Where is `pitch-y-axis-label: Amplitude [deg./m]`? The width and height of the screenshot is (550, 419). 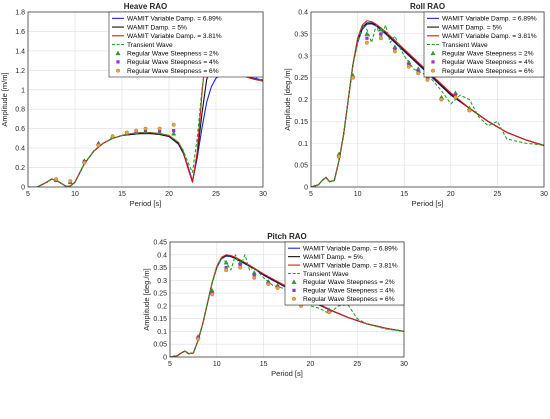
pitch-y-axis-label: Amplitude [deg./m] is located at coordinates (146, 299).